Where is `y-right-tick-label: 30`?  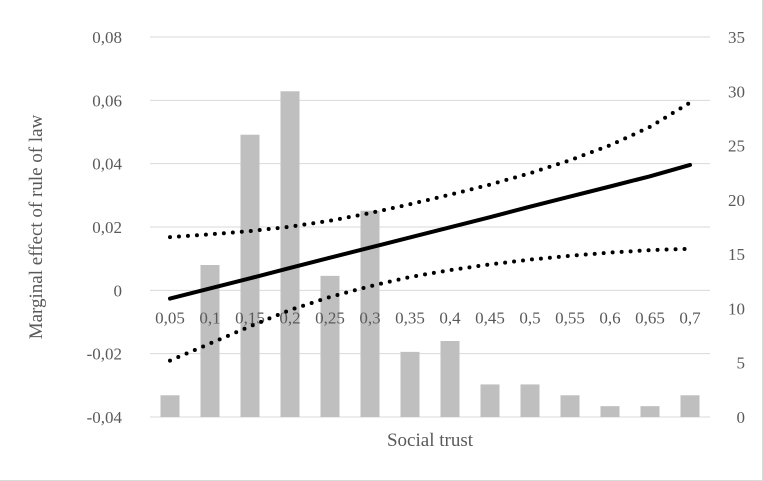
y-right-tick-label: 30 is located at coordinates (736, 91).